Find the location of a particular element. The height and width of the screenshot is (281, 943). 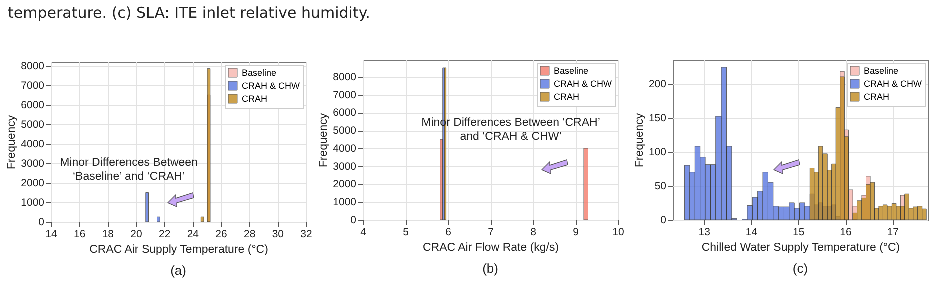

y-tick-label: 200 is located at coordinates (657, 84).